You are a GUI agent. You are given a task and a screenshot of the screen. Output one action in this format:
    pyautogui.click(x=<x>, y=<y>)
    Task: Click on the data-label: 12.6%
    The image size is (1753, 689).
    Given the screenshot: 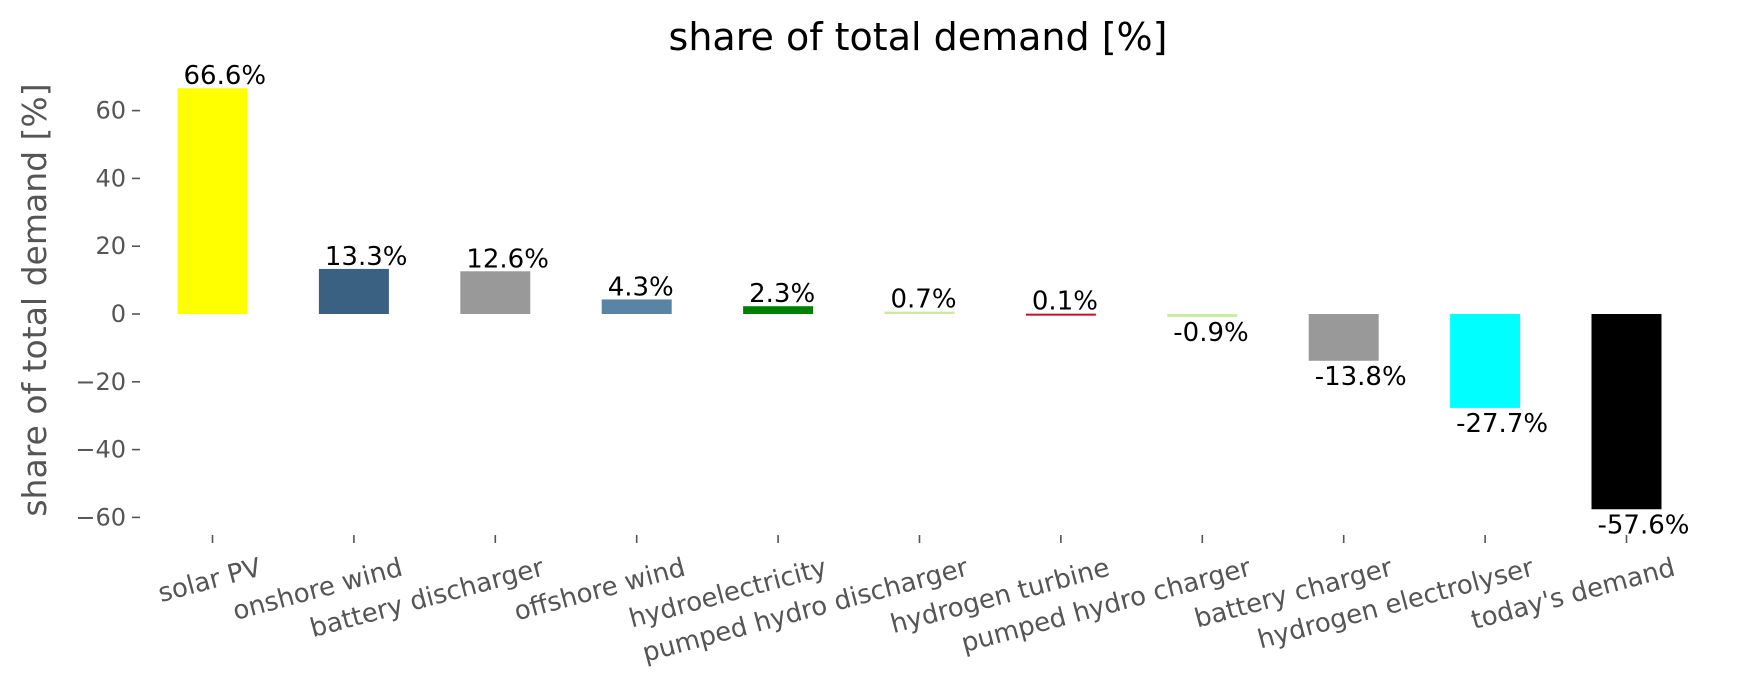 What is the action you would take?
    pyautogui.click(x=507, y=259)
    